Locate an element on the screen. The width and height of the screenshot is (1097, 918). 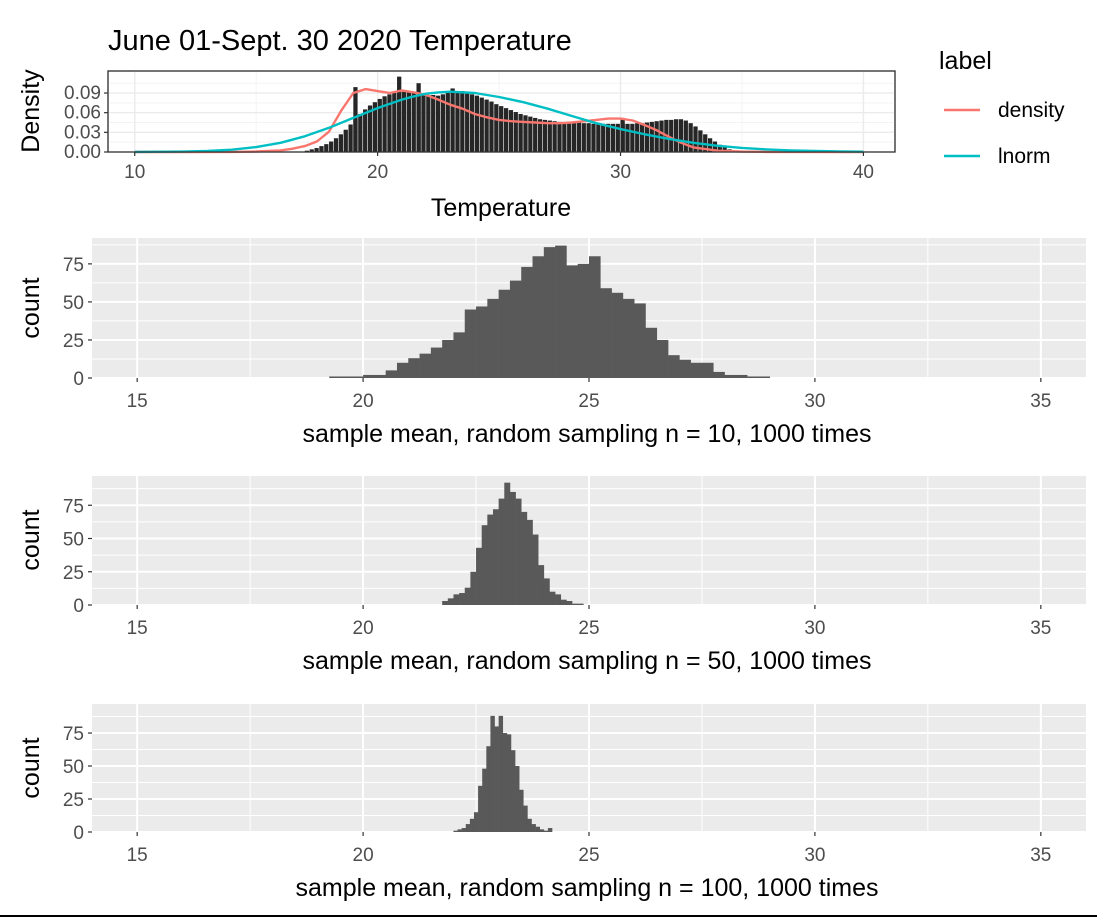
bottom-rule is located at coordinates (548, 916).